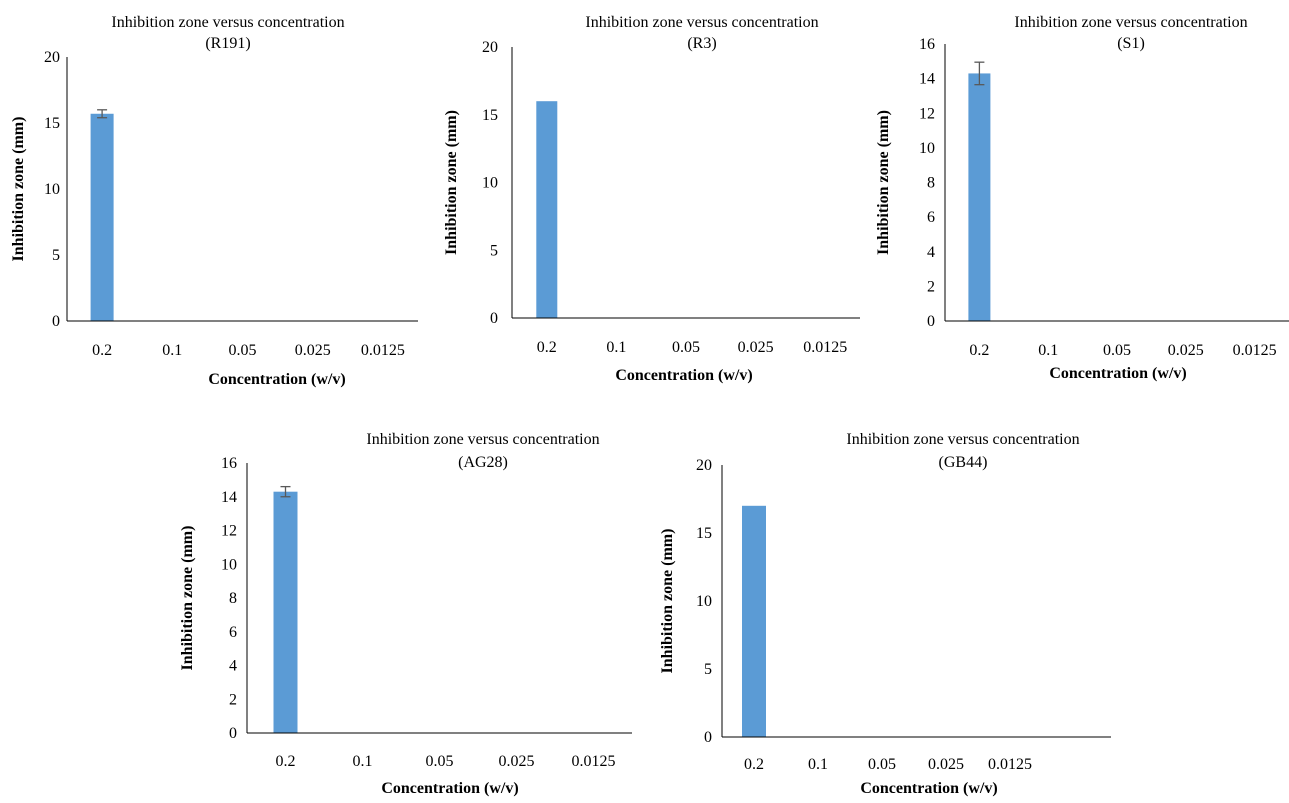  Describe the element at coordinates (18, 189) in the screenshot. I see `y-axis-label-r191: Inhibition zone (mm)` at that location.